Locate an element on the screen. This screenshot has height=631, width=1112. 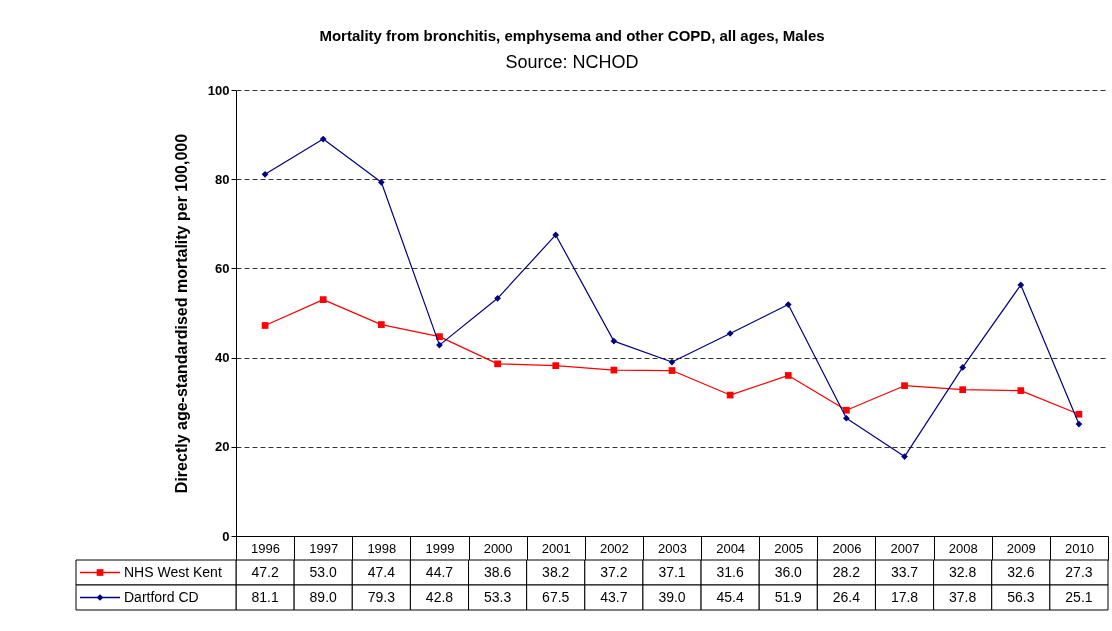
y-tick-label: 100 is located at coordinates (218, 90).